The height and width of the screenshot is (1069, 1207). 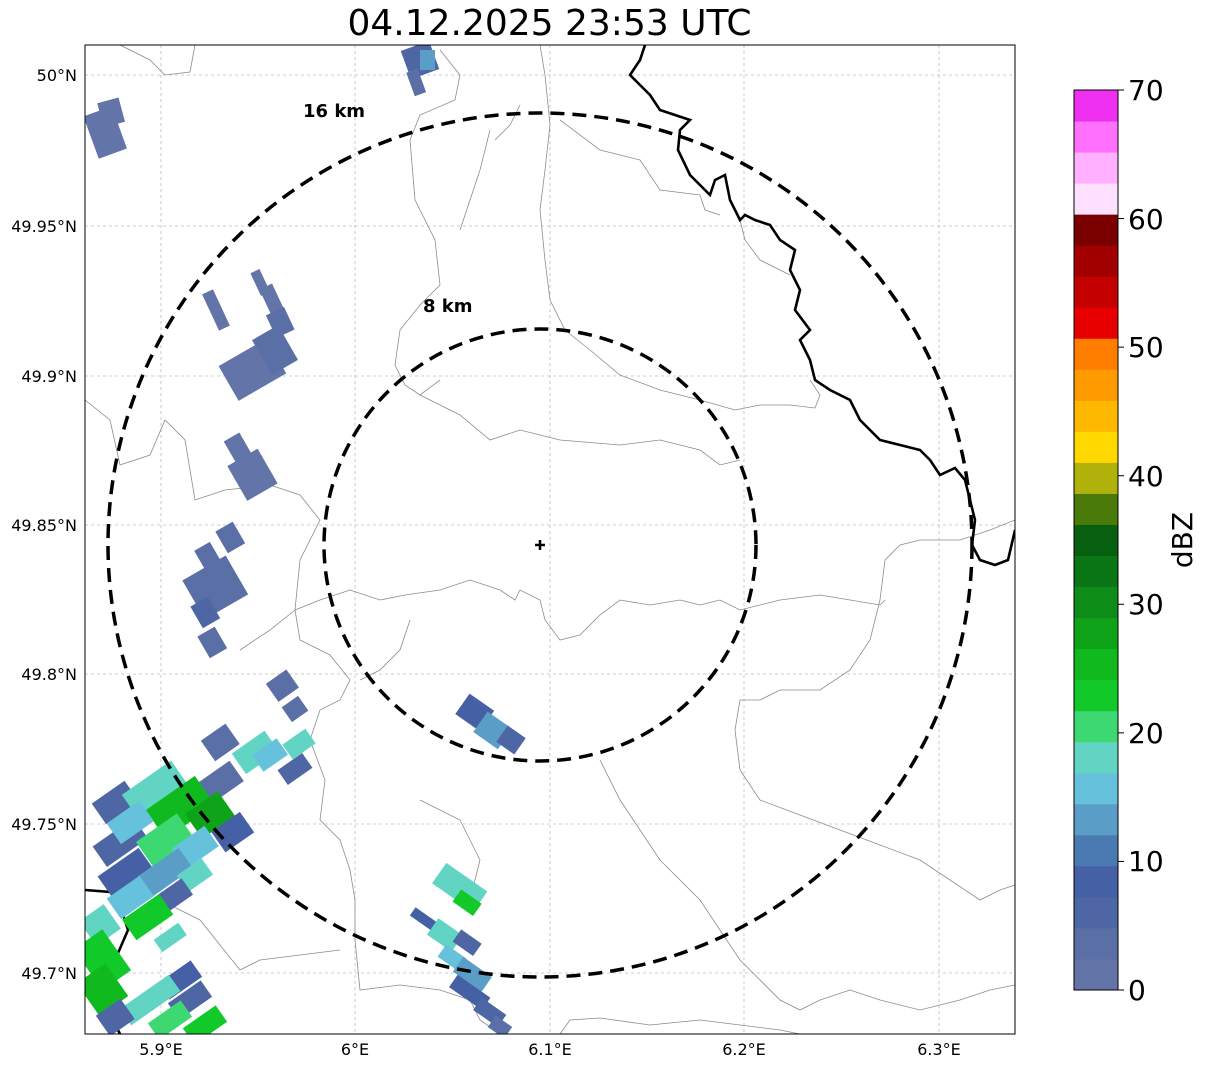 I want to click on lon-tick-label: 5.9°E, so click(x=161, y=1049).